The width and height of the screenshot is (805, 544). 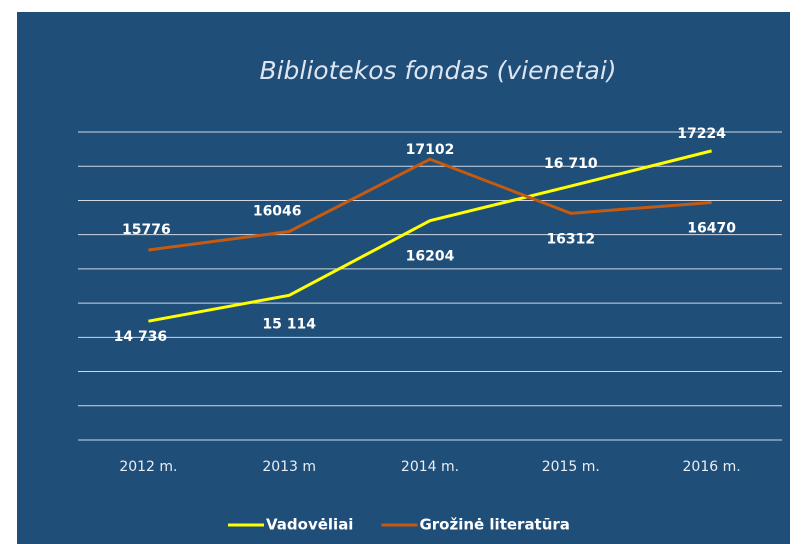 What do you see at coordinates (712, 467) in the screenshot?
I see `x-tick-label: 2016 m.` at bounding box center [712, 467].